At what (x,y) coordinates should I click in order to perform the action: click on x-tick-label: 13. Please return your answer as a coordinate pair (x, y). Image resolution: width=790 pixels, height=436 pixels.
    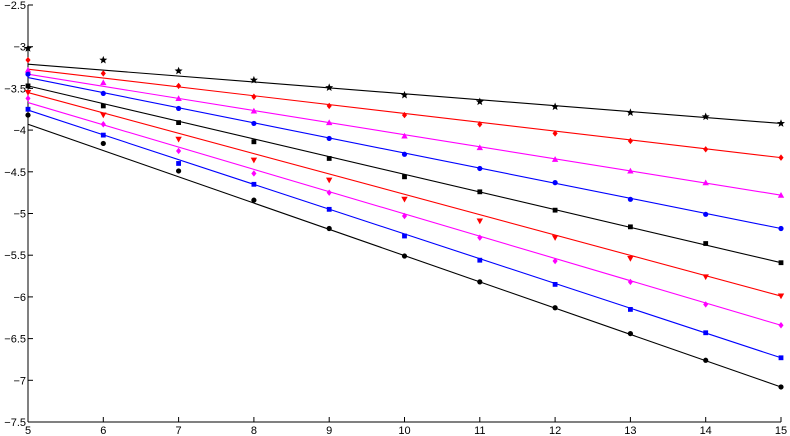
    Looking at the image, I should click on (630, 430).